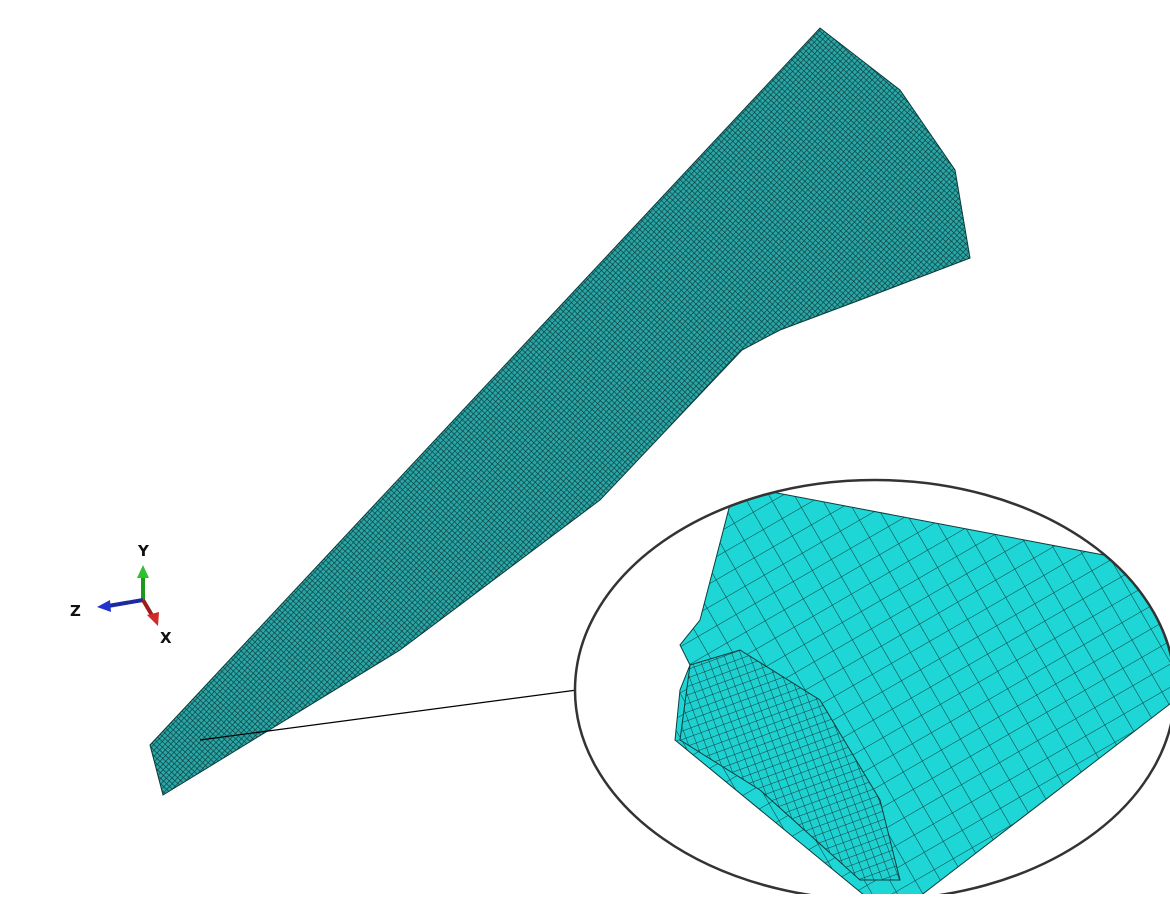 The height and width of the screenshot is (898, 1170). What do you see at coordinates (153, 619) in the screenshot?
I see `x-arrowhead` at bounding box center [153, 619].